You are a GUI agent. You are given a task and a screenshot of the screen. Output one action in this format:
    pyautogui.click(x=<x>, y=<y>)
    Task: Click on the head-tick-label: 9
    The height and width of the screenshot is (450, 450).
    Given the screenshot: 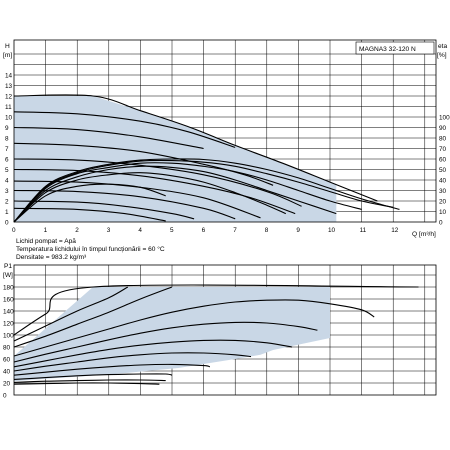 What is the action you would take?
    pyautogui.click(x=7, y=128)
    